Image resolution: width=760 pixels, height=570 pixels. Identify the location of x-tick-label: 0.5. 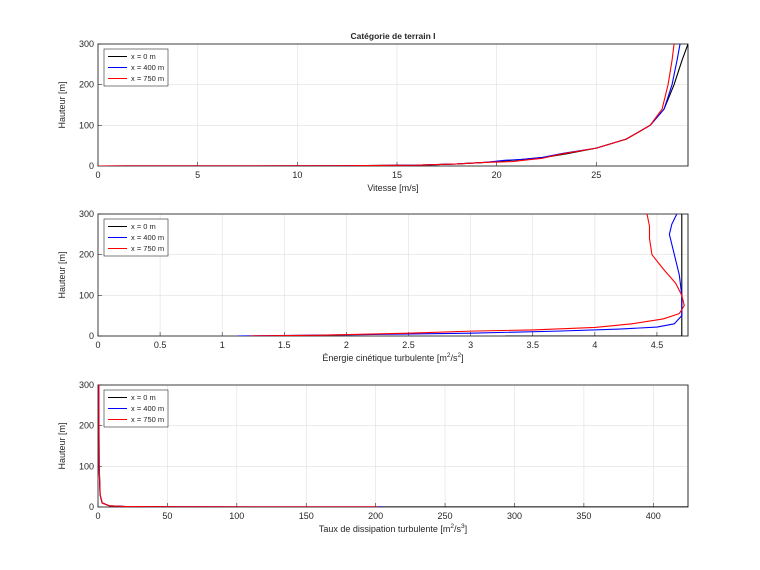
(160, 345).